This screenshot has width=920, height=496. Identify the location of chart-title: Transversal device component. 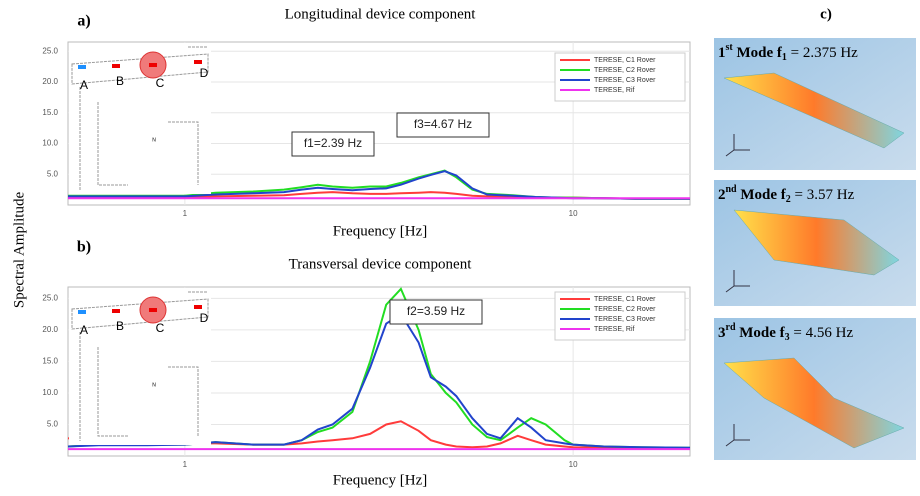
(381, 264).